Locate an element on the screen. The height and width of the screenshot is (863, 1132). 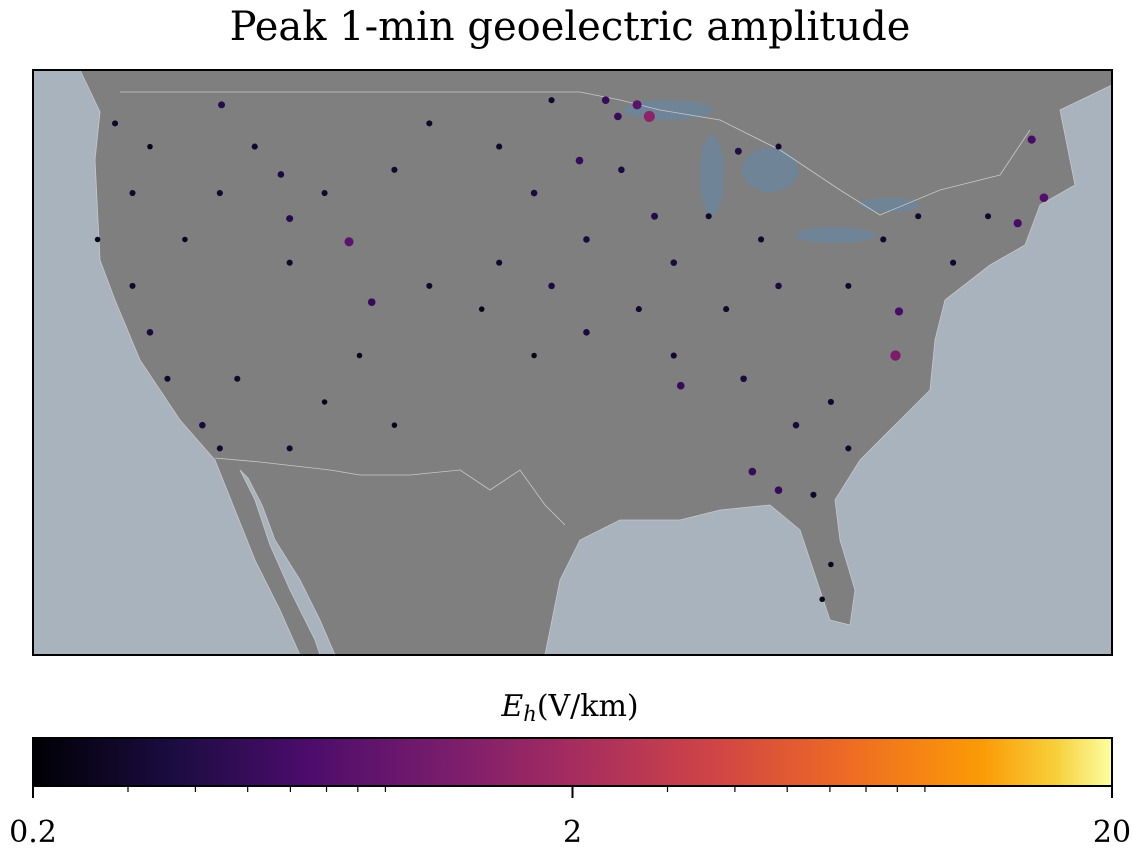
colorbar-ticks: 0.2 2 20 is located at coordinates (570, 818).